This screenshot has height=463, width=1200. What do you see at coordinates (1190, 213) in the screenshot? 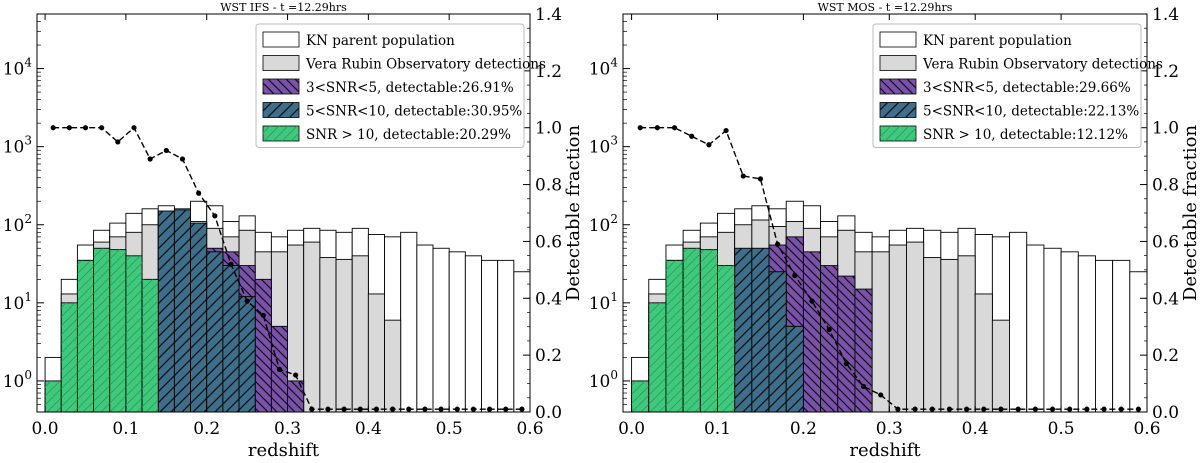
I see `y-right-axis-label: Detectable fraction` at bounding box center [1190, 213].